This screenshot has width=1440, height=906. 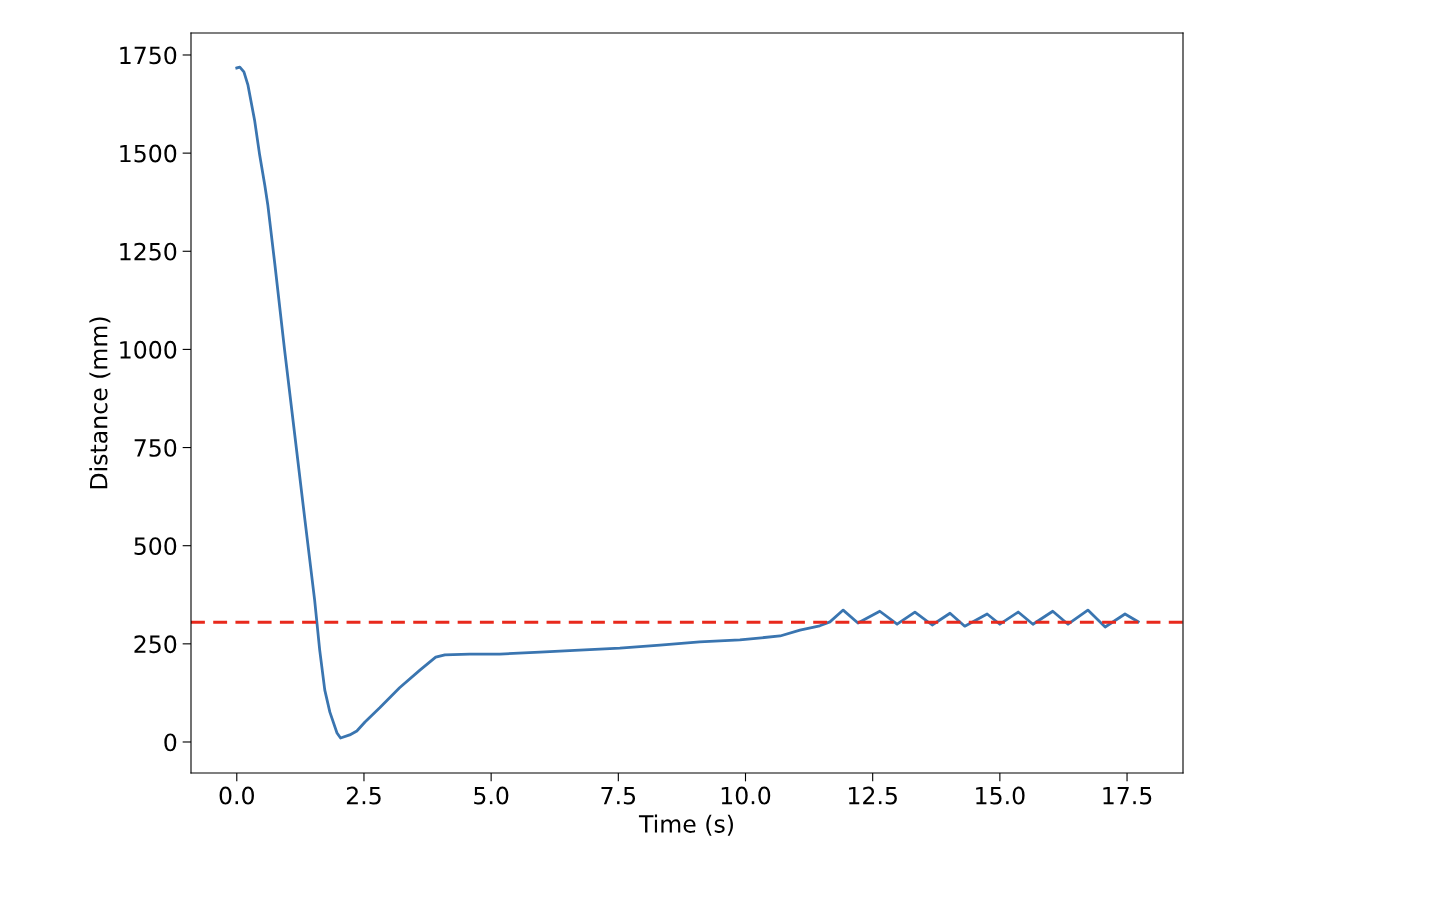 I want to click on x-tick-label: 17.5, so click(x=1127, y=795).